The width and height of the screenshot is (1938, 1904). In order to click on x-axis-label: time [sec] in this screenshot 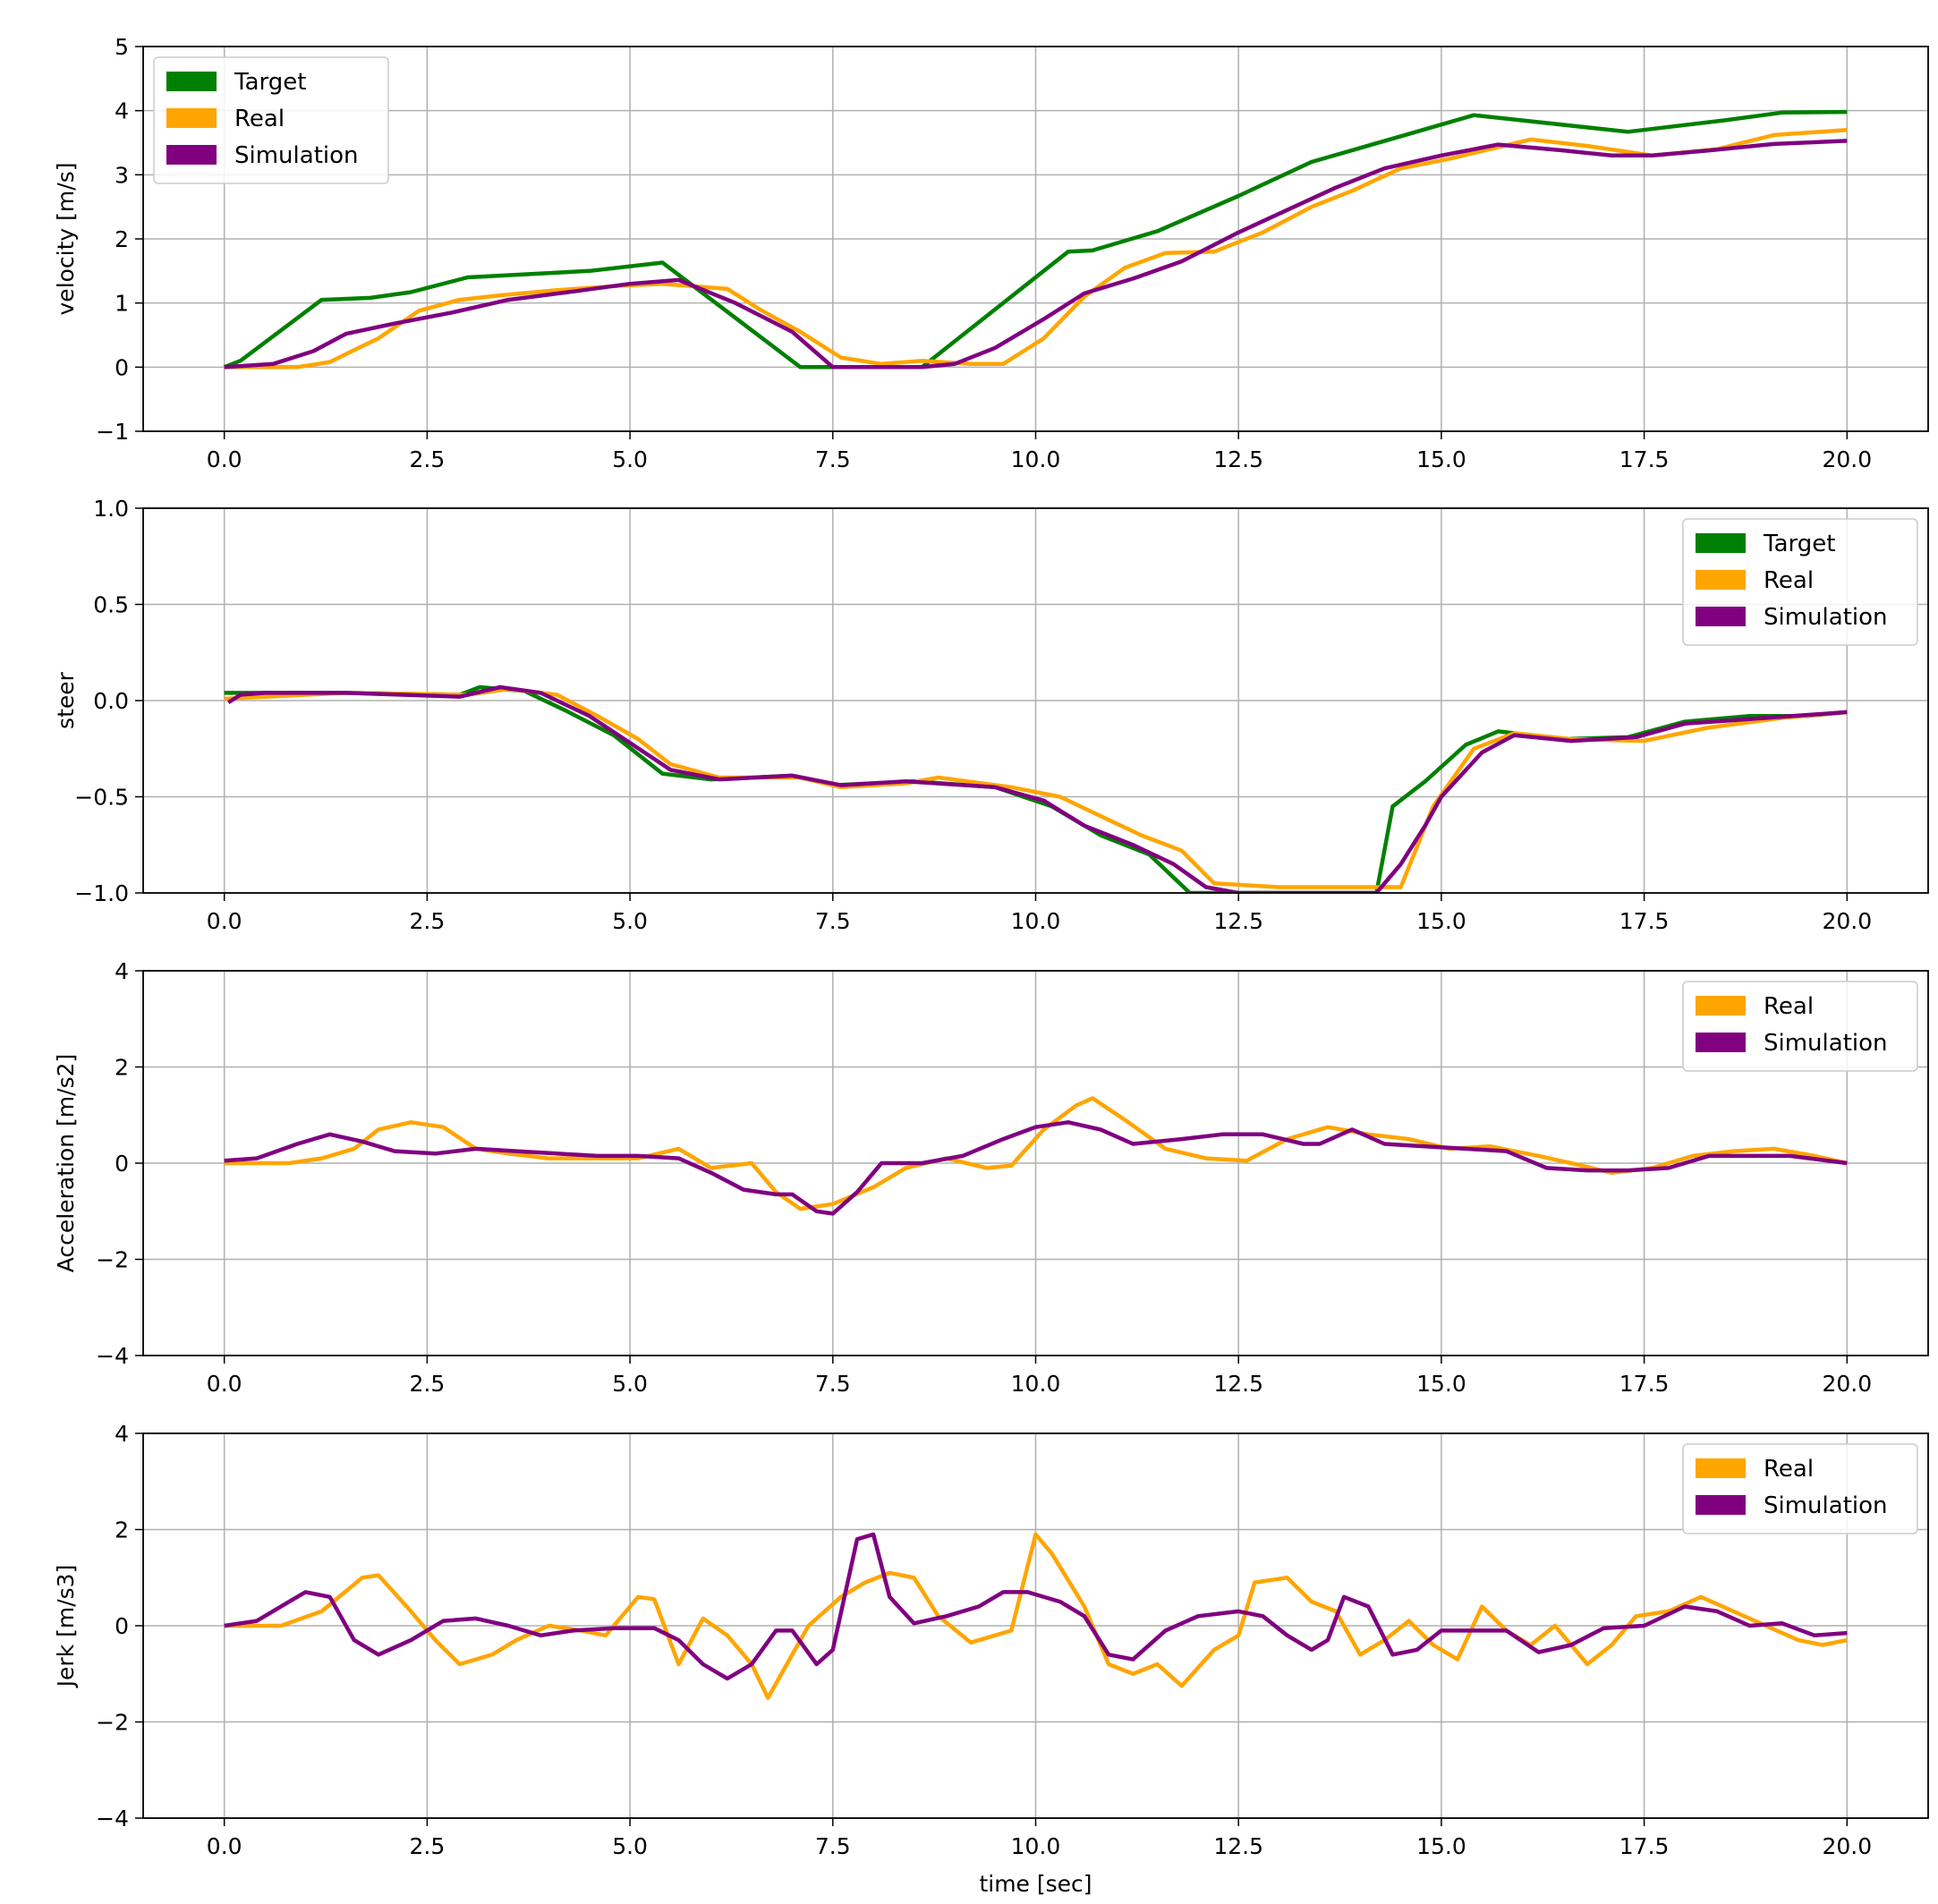, I will do `click(1035, 1884)`.